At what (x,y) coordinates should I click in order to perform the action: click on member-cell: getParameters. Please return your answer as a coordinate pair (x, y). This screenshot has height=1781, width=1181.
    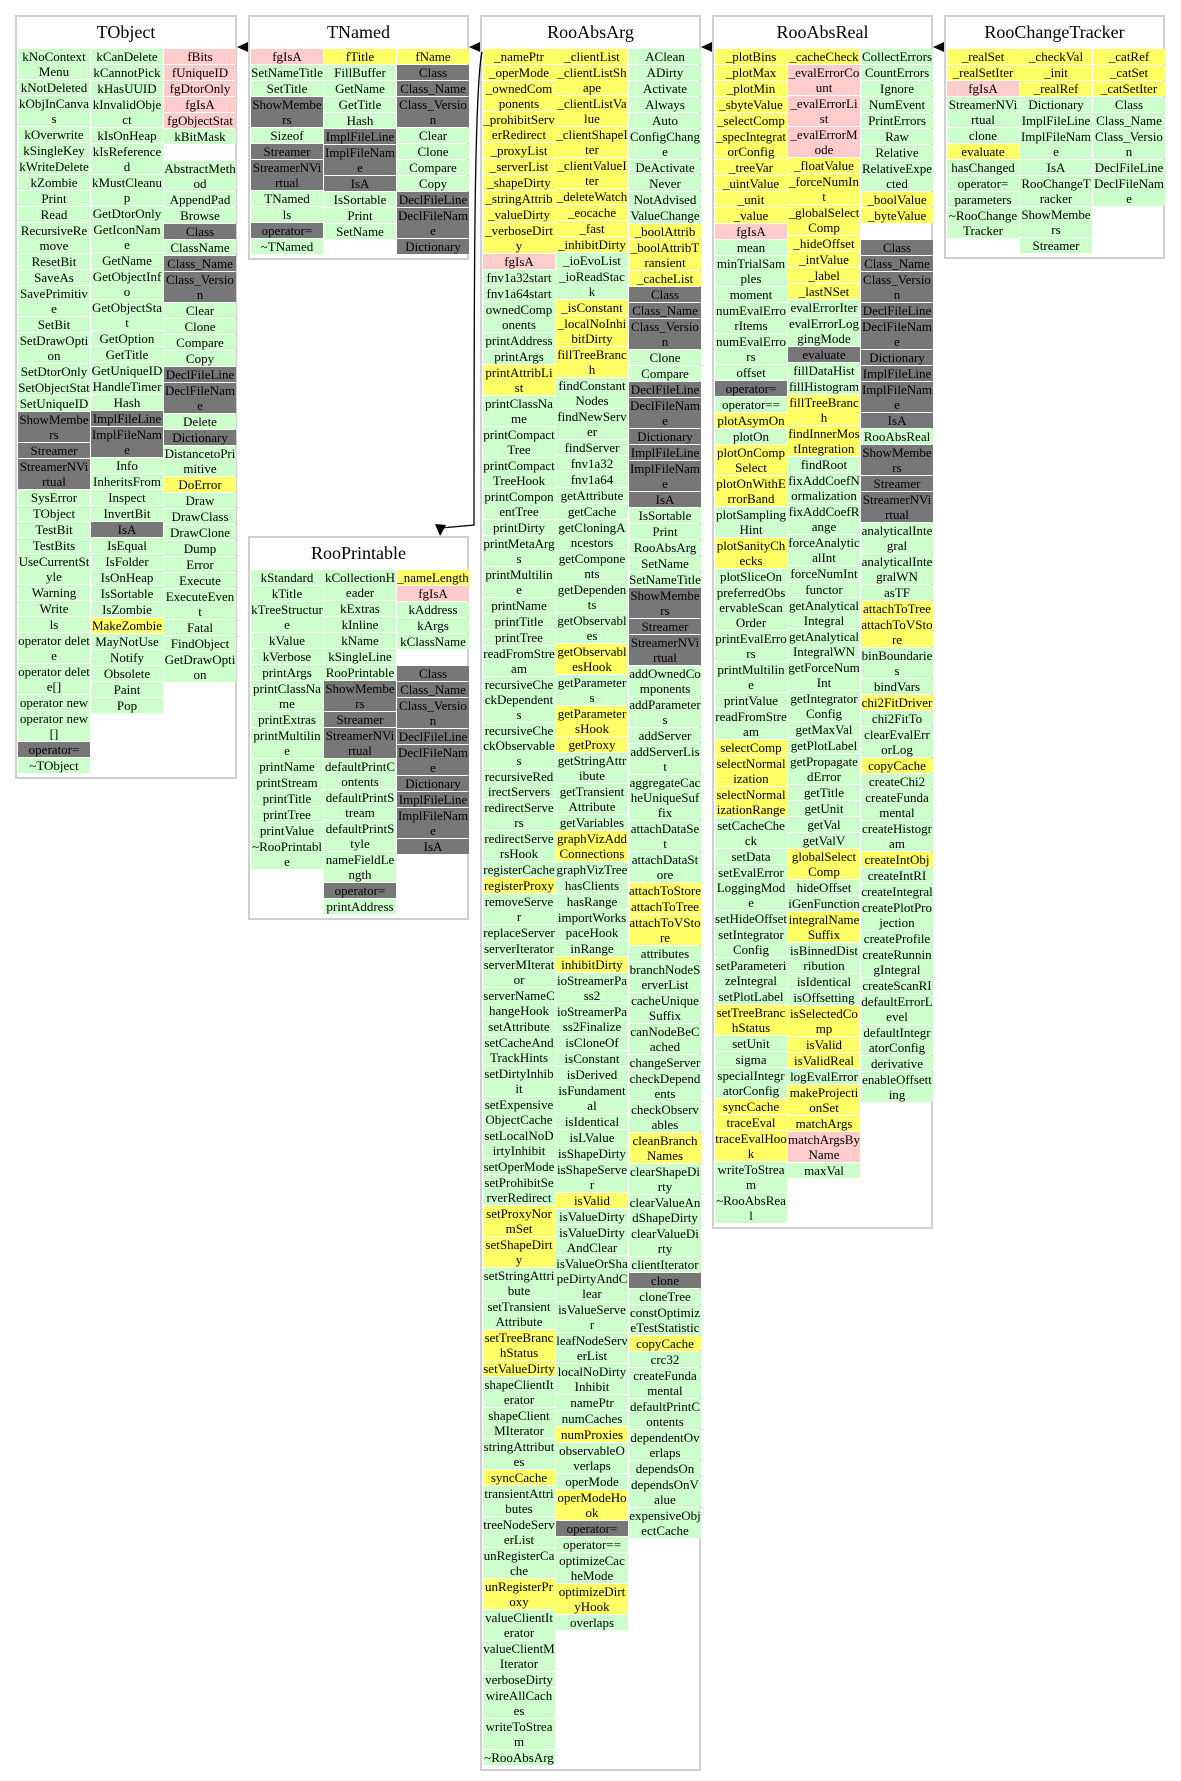
    Looking at the image, I should click on (592, 690).